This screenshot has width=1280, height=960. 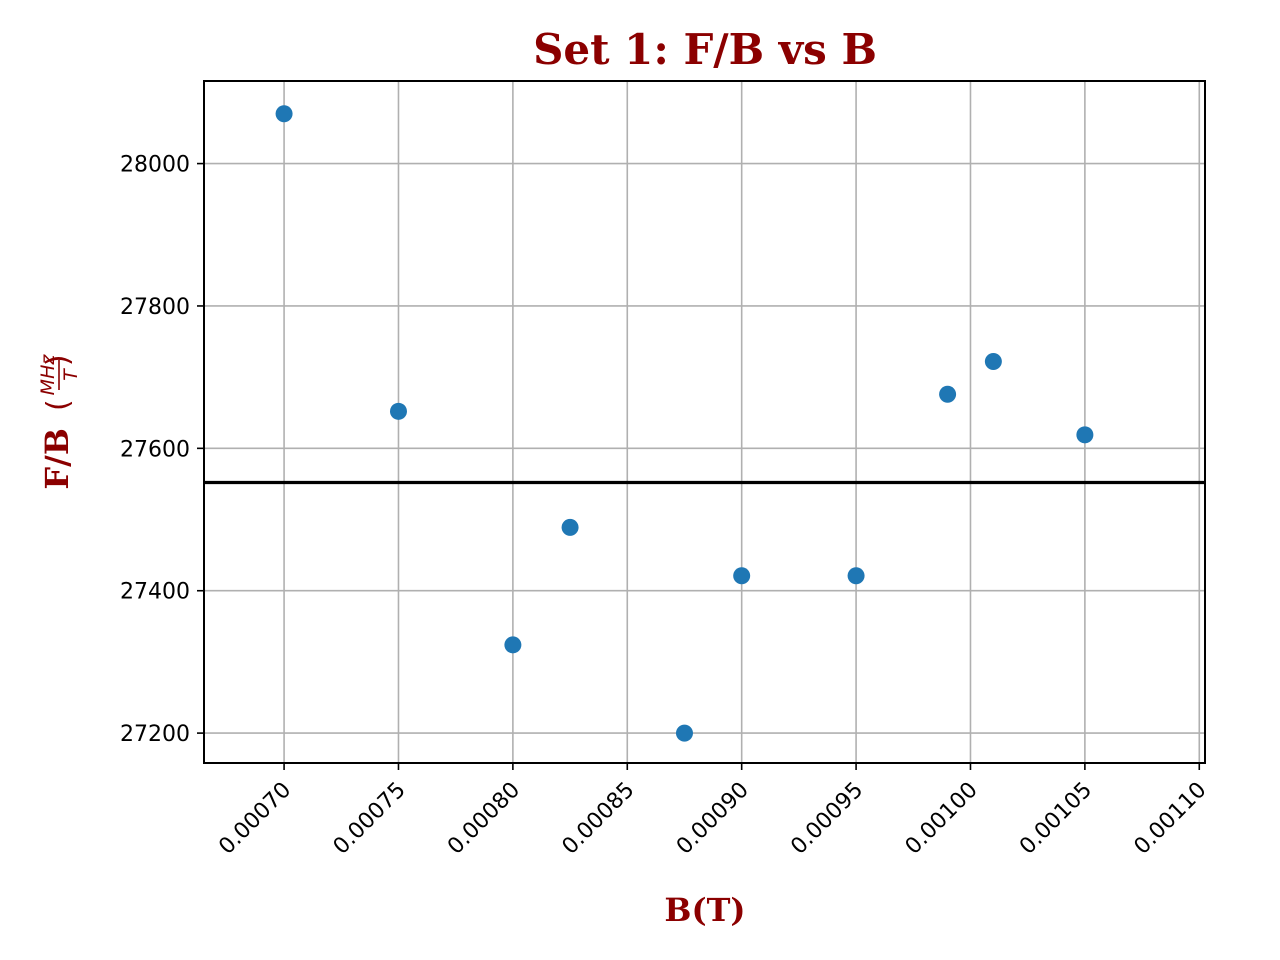 What do you see at coordinates (705, 49) in the screenshot?
I see `chart-title: Set 1: F/B vs B` at bounding box center [705, 49].